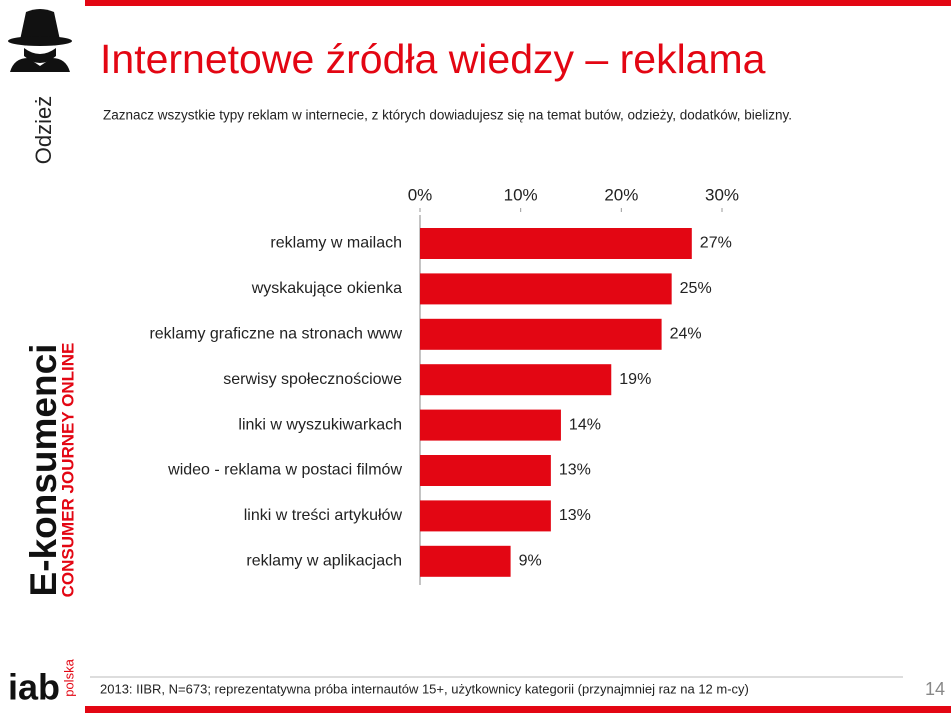  I want to click on x-tick-label: 10%, so click(521, 194).